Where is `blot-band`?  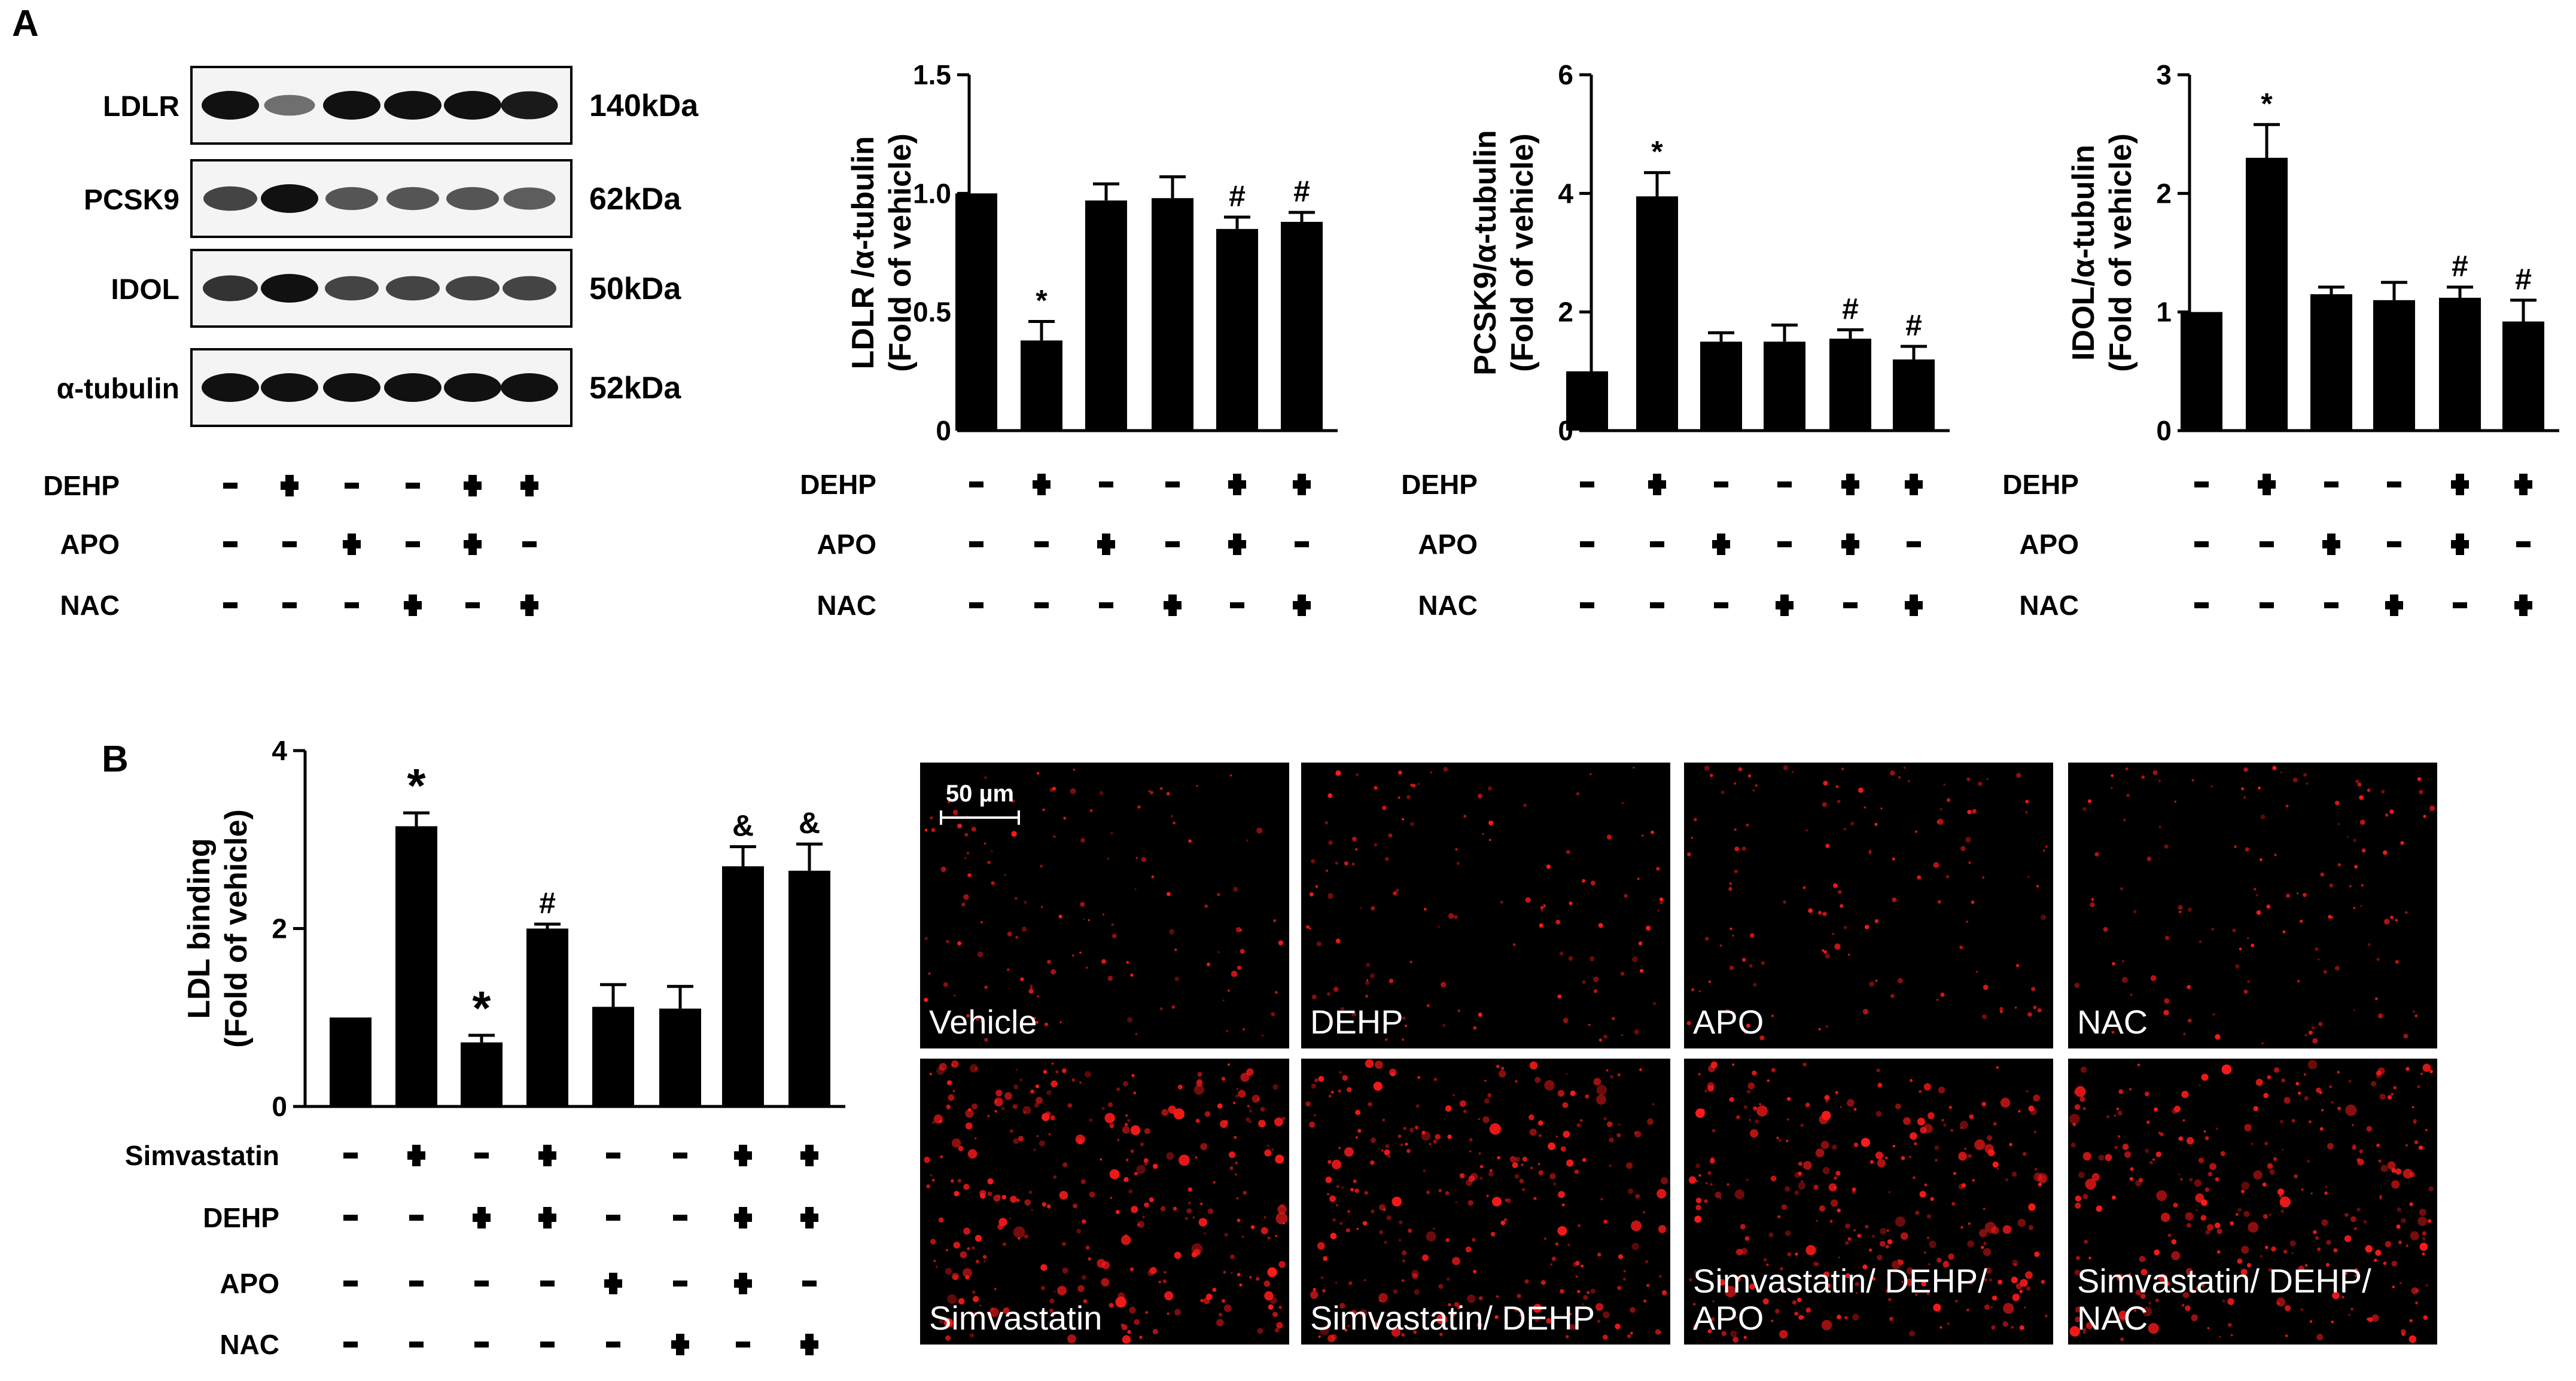 blot-band is located at coordinates (413, 288).